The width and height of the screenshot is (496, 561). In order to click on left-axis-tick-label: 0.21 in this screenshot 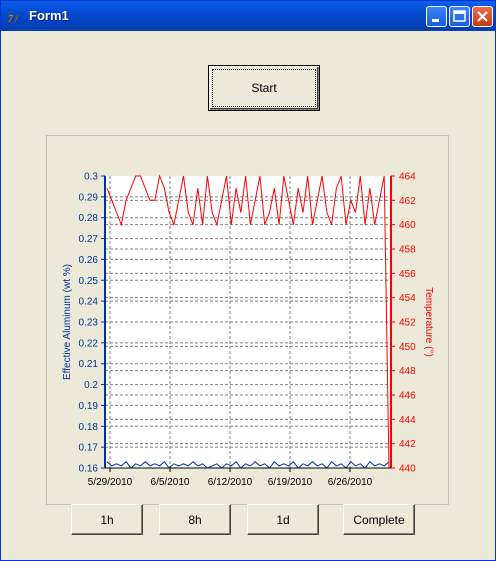, I will do `click(89, 364)`.